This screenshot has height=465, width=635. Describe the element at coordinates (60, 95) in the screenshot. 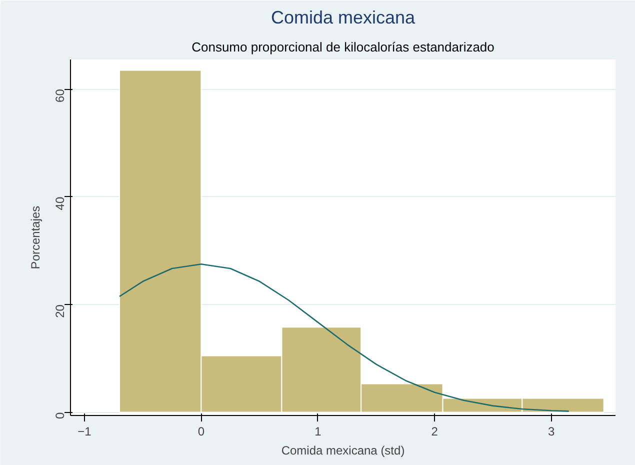

I see `y-tick-label: 60` at that location.